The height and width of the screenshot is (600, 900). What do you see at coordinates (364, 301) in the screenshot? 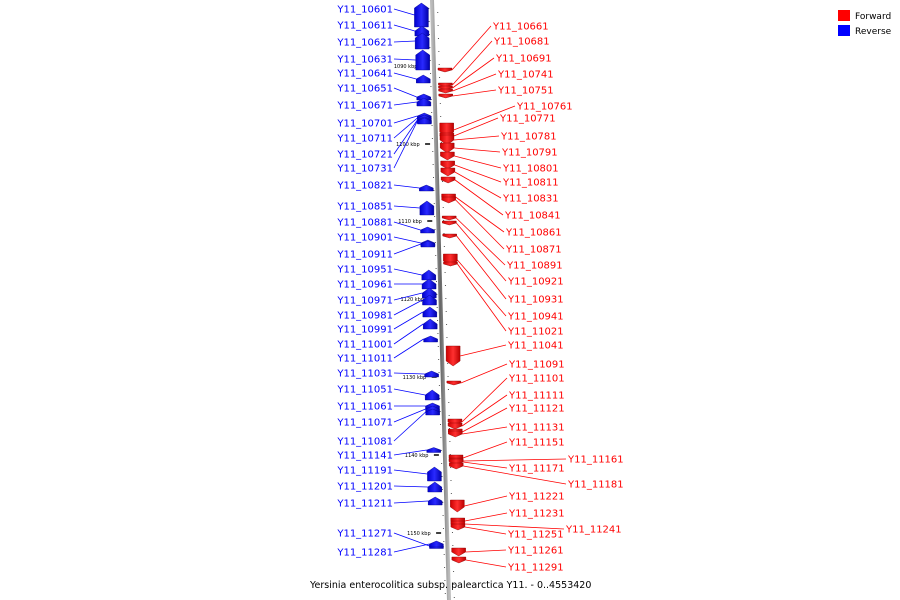
I see `reverse-gene-label: Y11_10971` at bounding box center [364, 301].